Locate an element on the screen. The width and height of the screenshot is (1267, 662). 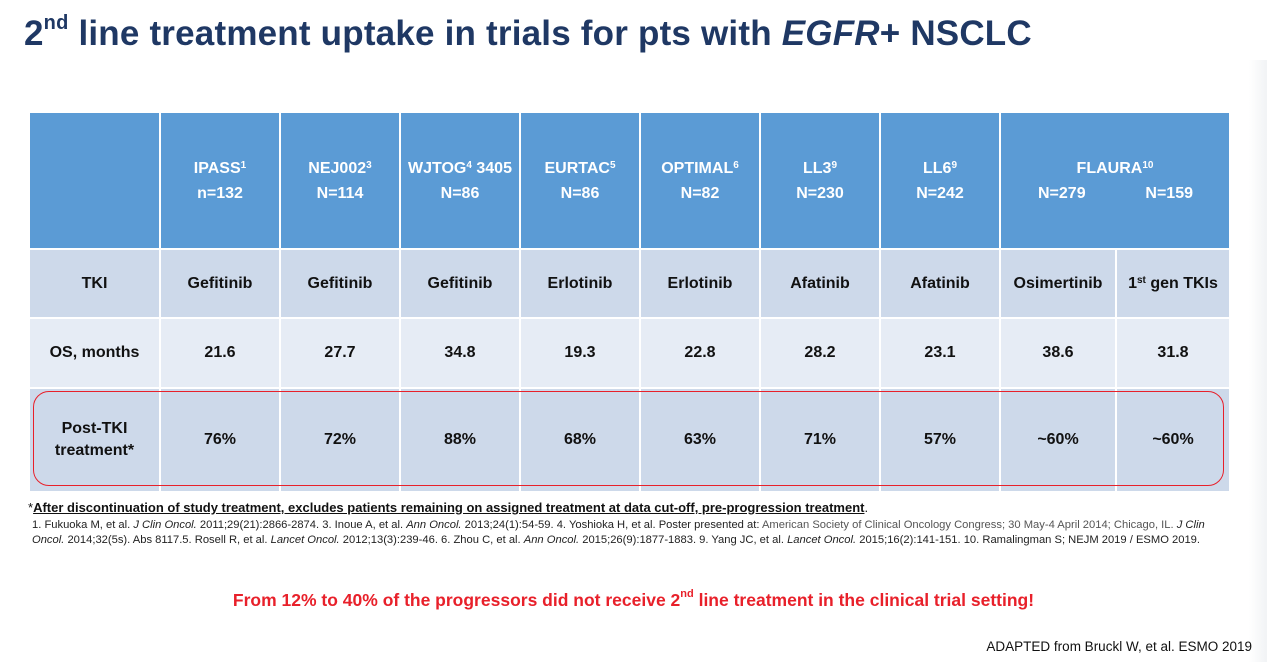
os-cell: 38.6 is located at coordinates (1058, 353).